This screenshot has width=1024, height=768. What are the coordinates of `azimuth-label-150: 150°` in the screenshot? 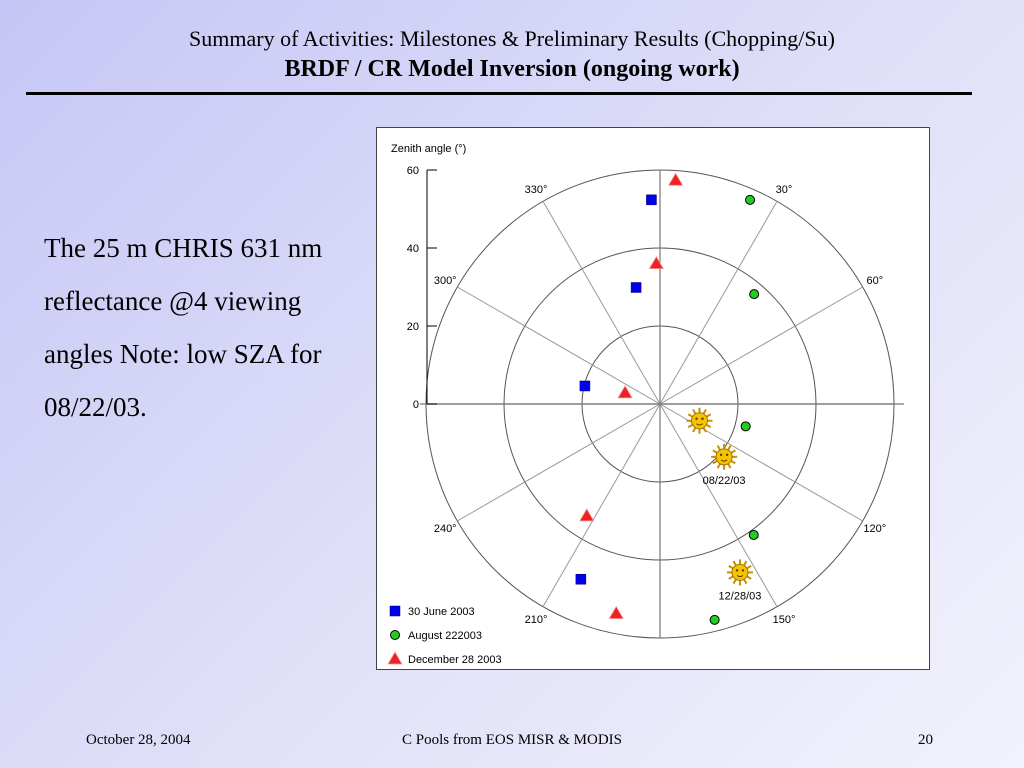 It's located at (784, 620).